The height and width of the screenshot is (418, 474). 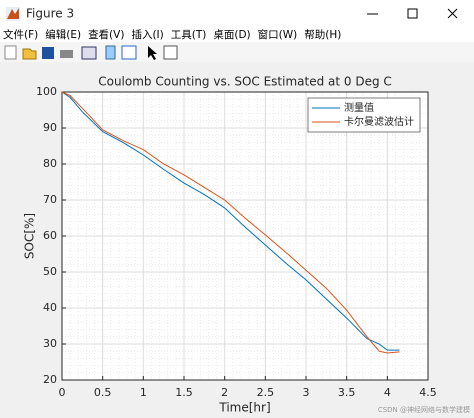 What do you see at coordinates (412, 13) in the screenshot?
I see `maximize-button` at bounding box center [412, 13].